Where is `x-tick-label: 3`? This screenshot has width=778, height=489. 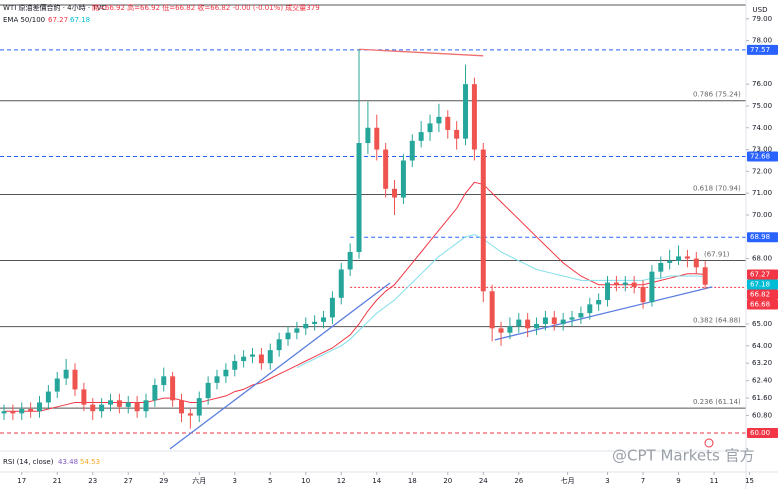 x-tick-label: 3 is located at coordinates (235, 481).